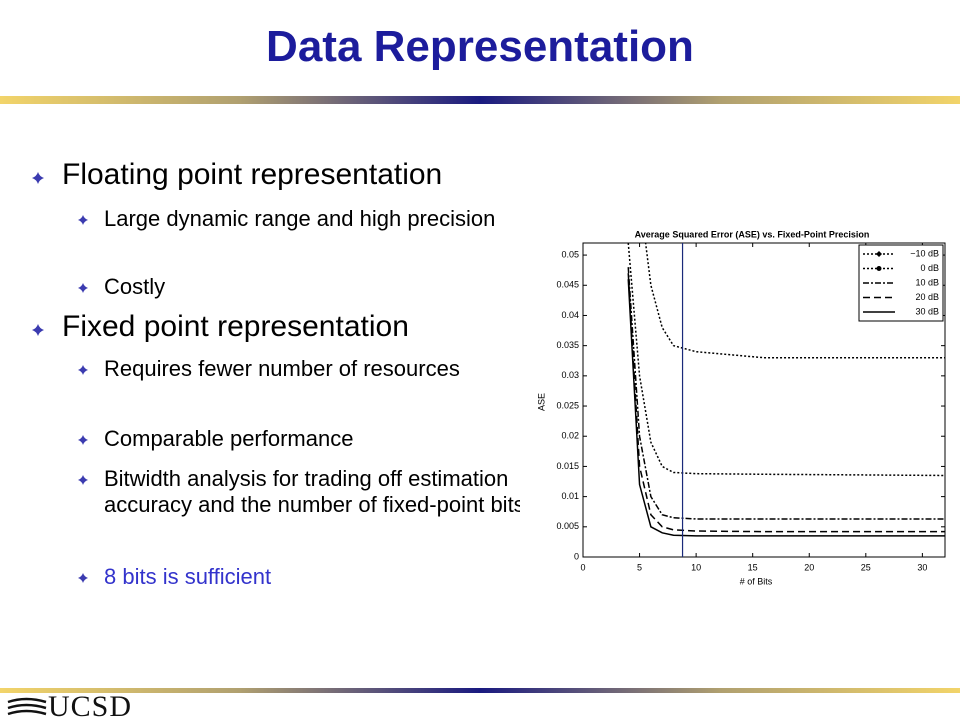 The width and height of the screenshot is (960, 724). I want to click on footer-rule, so click(480, 690).